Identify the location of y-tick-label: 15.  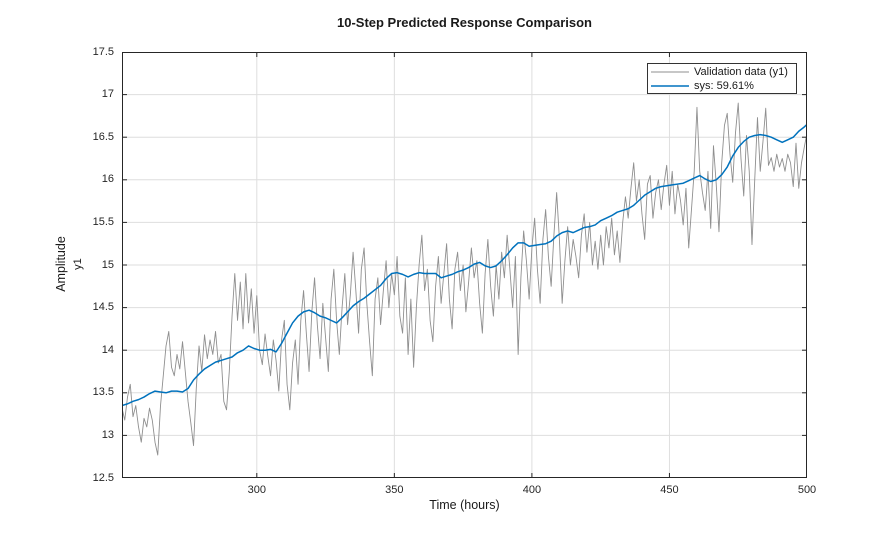
(107, 264).